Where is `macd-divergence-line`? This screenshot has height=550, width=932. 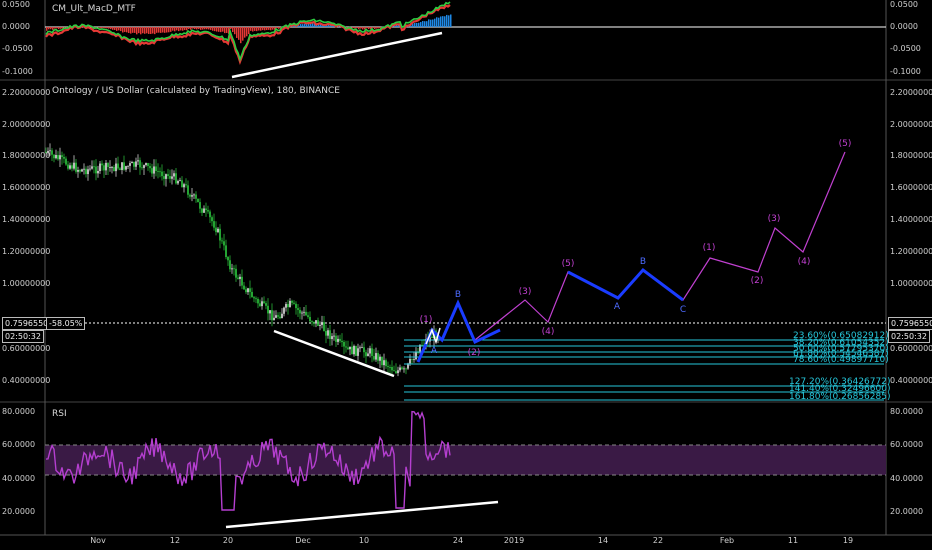 macd-divergence-line is located at coordinates (337, 55).